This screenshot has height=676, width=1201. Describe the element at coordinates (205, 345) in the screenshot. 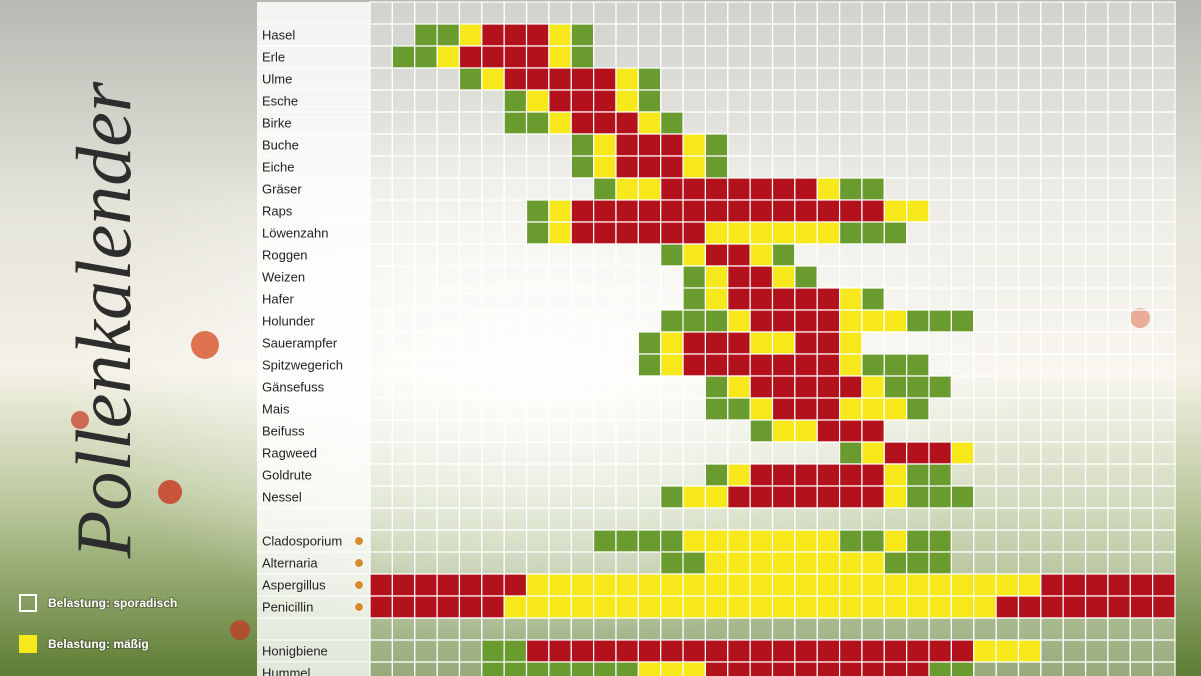

I see `poppy` at that location.